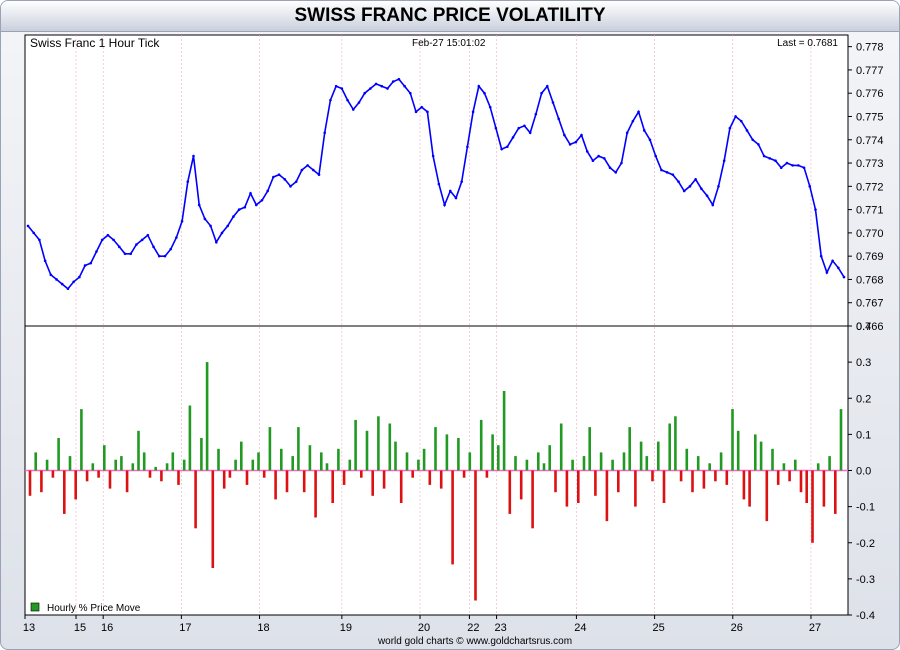 The width and height of the screenshot is (900, 650). Describe the element at coordinates (95, 43) in the screenshot. I see `series-label: Swiss Franc 1 Hour Tick` at that location.